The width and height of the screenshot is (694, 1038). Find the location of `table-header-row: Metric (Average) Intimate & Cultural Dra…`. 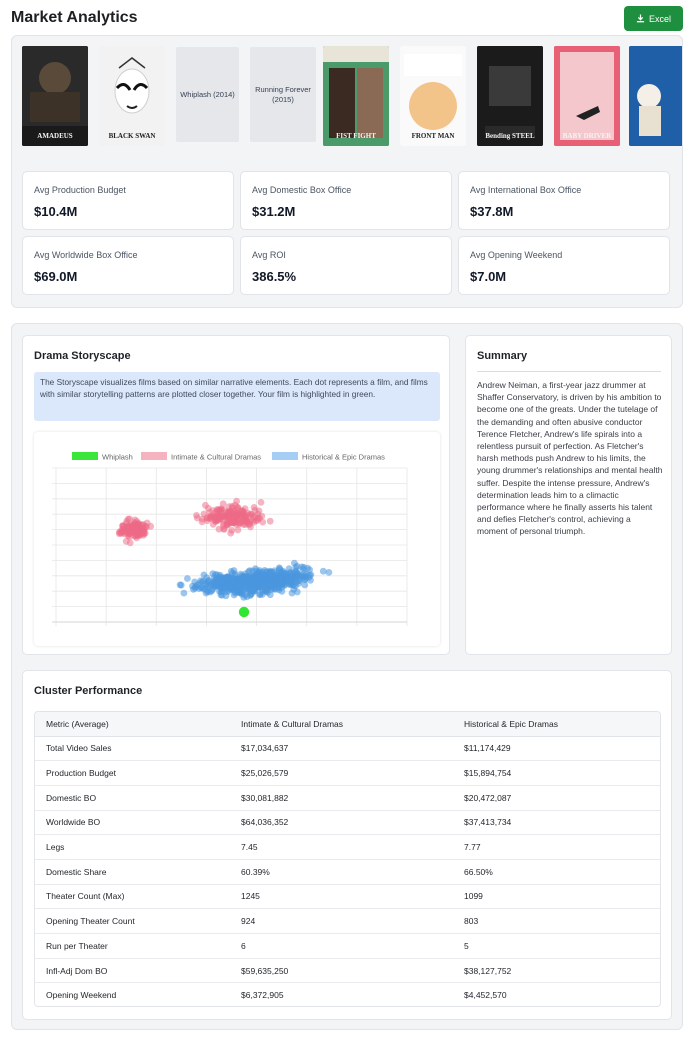

table-header-row: Metric (Average) Intimate & Cultural Dra… is located at coordinates (347, 724).